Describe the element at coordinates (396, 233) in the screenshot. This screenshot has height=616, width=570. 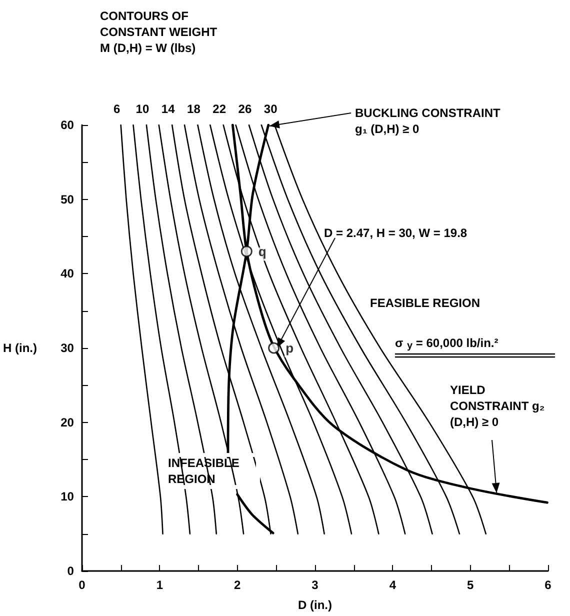
I see `annotation: D = 2.47, H = 30, W = 19.8` at that location.